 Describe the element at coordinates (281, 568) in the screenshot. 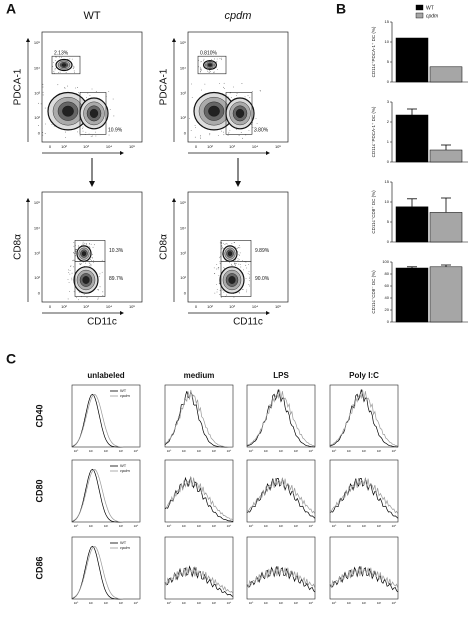

I see `histogram-frame` at that location.